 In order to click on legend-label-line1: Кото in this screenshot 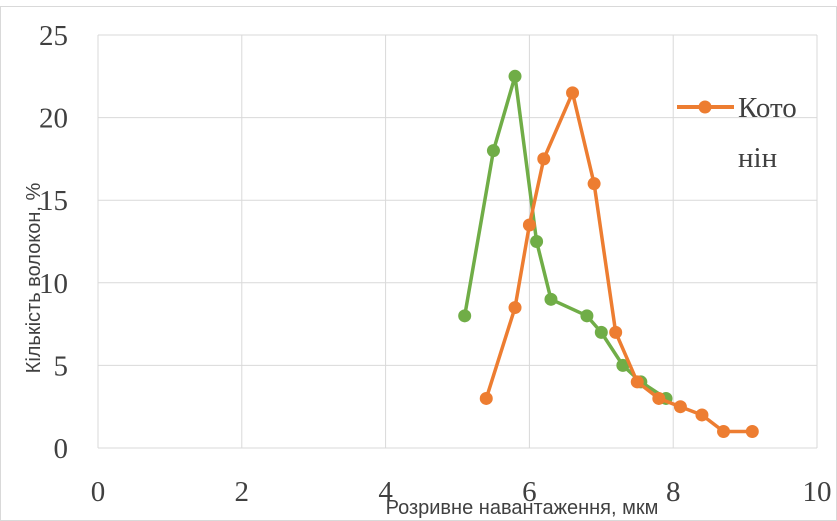, I will do `click(767, 108)`.